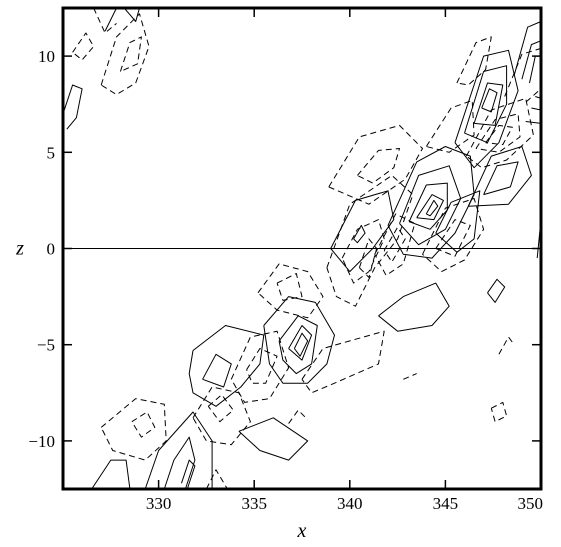  What do you see at coordinates (531, 503) in the screenshot?
I see `x-tick-label-4: 350` at bounding box center [531, 503].